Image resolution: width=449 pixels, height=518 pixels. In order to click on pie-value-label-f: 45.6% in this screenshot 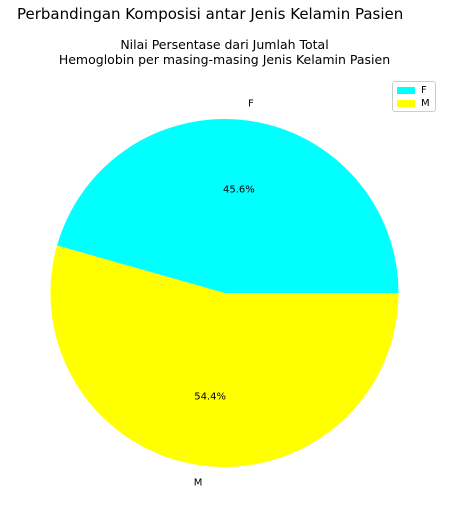, I will do `click(239, 190)`.